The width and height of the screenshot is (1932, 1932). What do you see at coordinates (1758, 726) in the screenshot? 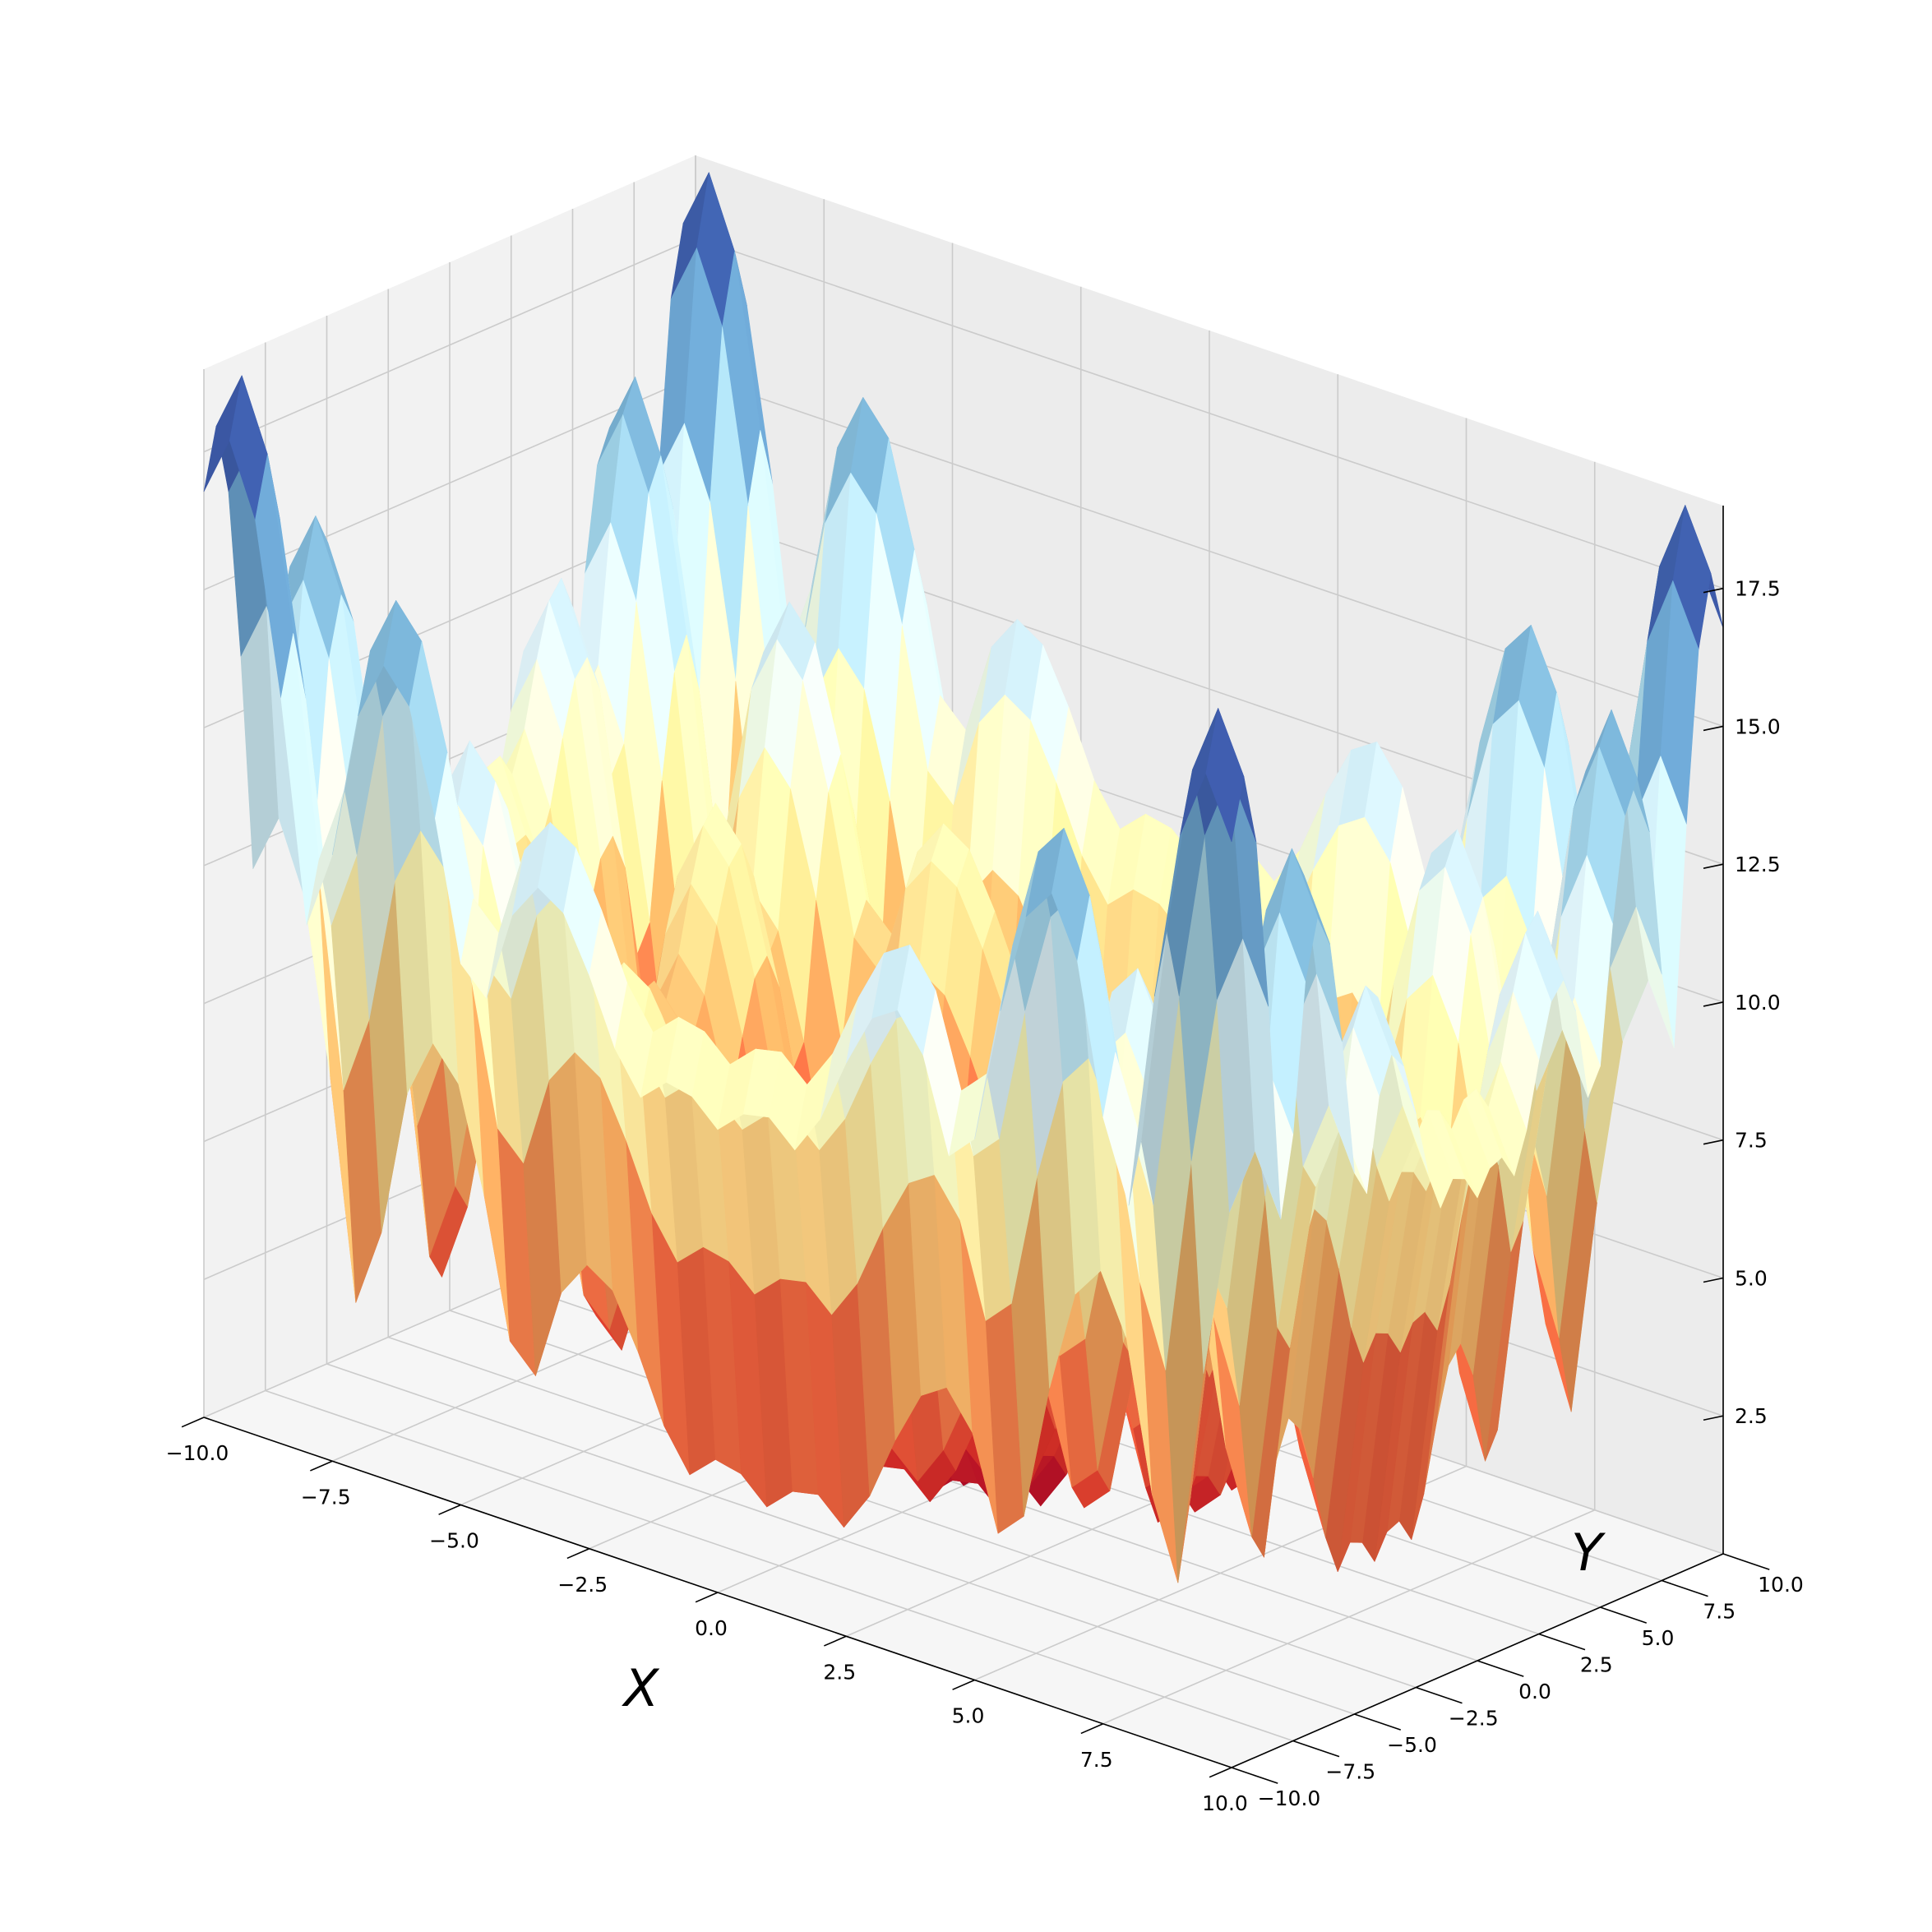
I see `z-tick-label: 15.0` at bounding box center [1758, 726].